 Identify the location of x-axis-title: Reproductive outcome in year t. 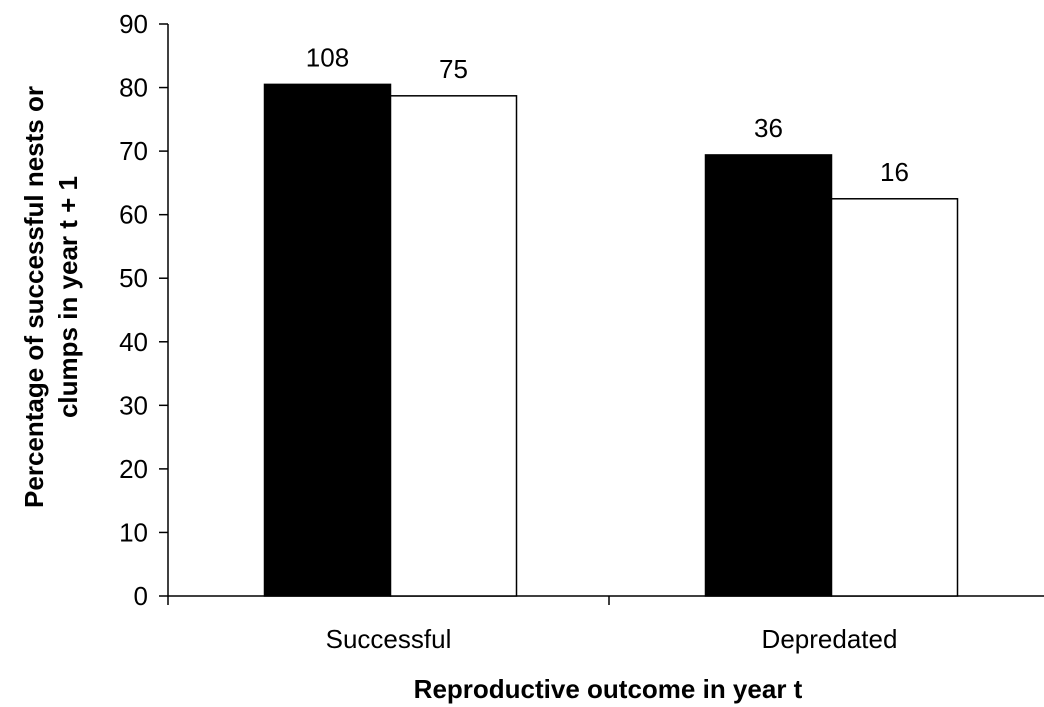
(608, 689).